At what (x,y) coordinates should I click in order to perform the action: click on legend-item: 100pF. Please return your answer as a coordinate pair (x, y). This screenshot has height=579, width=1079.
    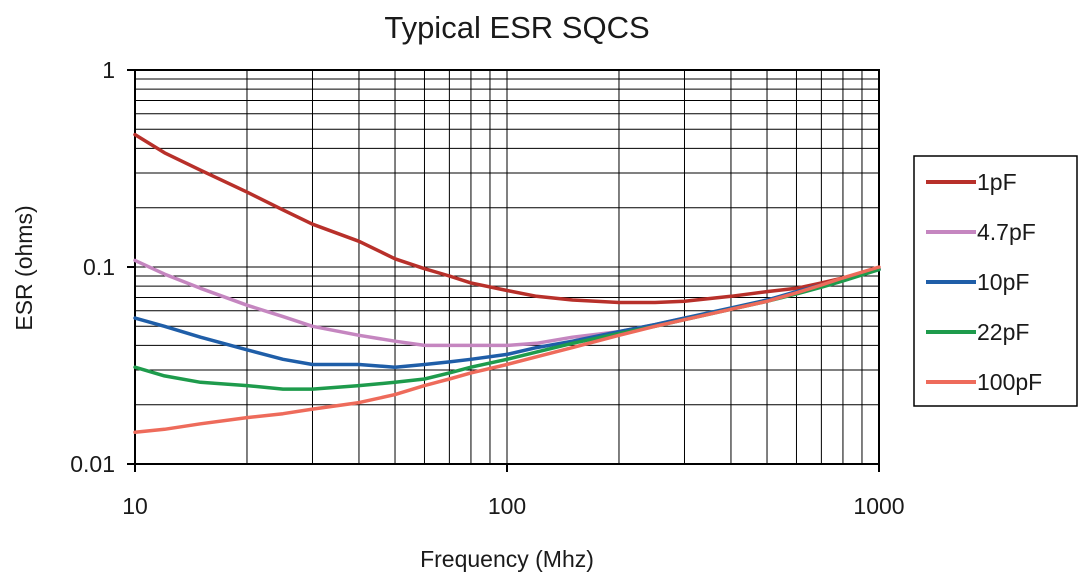
    Looking at the image, I should click on (984, 382).